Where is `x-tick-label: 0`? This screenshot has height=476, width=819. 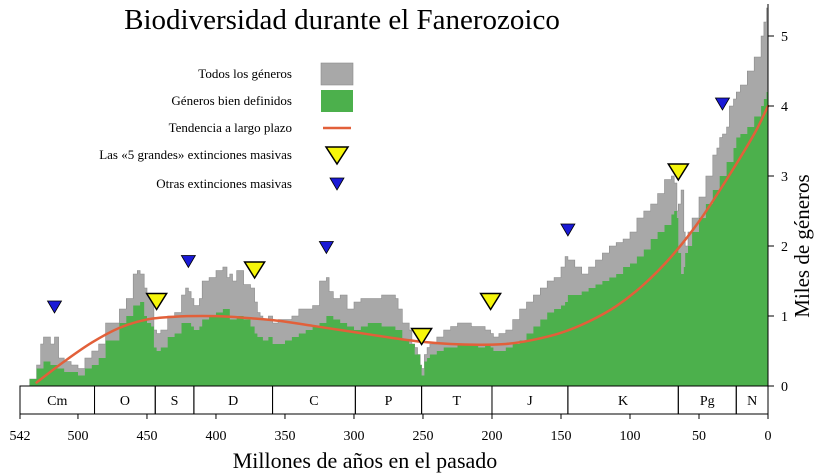
x-tick-label: 0 is located at coordinates (768, 436).